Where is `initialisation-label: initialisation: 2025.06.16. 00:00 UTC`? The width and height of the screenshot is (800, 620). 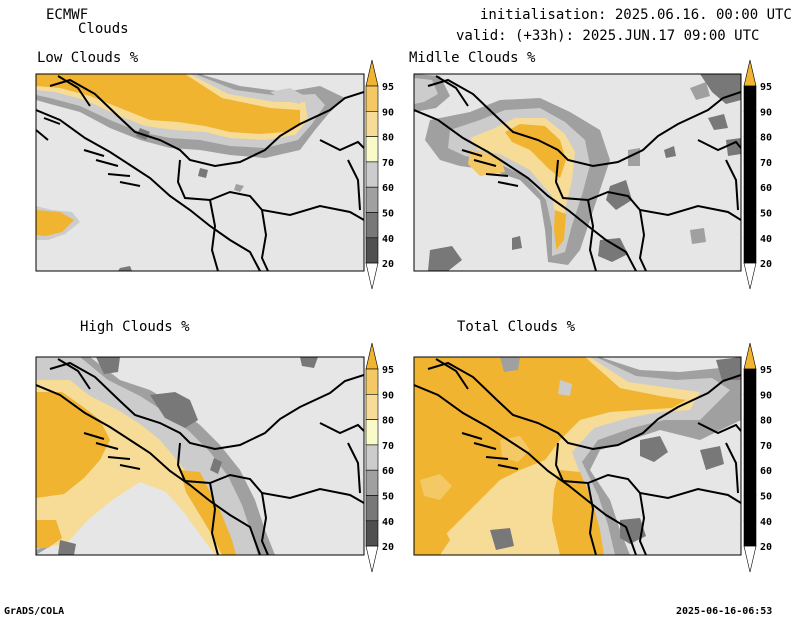 initialisation-label: initialisation: 2025.06.16. 00:00 UTC is located at coordinates (636, 15).